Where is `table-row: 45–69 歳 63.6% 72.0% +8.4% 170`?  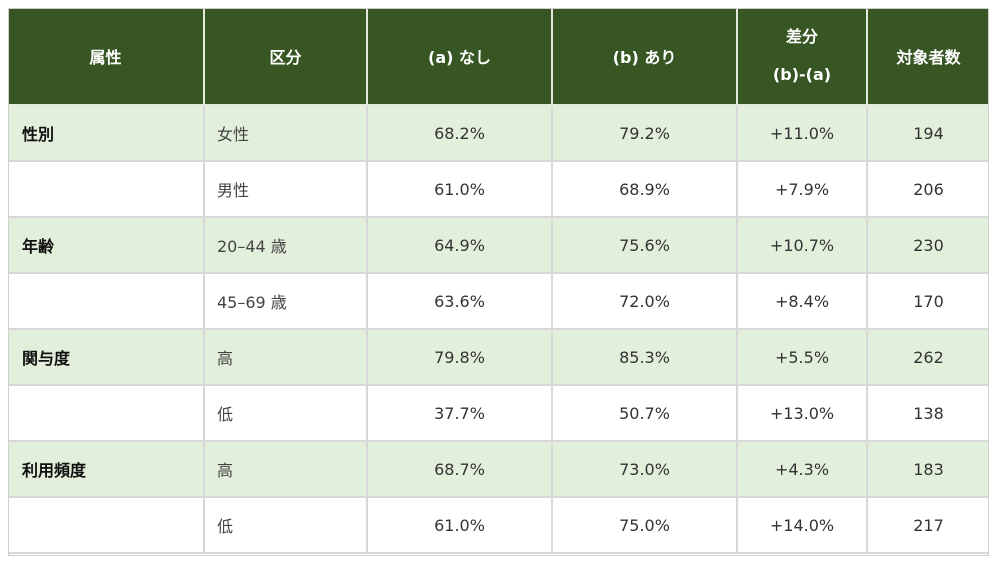
table-row: 45–69 歳 63.6% 72.0% +8.4% 170 is located at coordinates (498, 301).